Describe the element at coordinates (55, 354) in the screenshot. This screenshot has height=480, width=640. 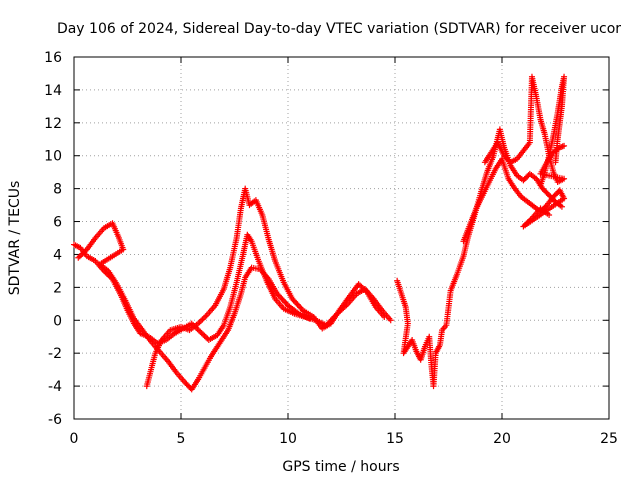
I see `y-tick-label: -2` at that location.